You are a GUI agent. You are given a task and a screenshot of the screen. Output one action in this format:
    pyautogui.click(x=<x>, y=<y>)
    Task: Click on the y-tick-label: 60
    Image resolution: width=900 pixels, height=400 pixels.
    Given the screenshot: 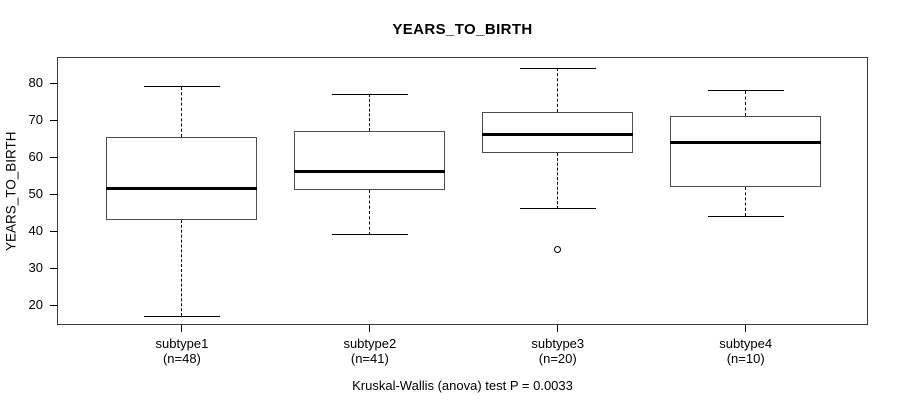 What is the action you would take?
    pyautogui.click(x=35, y=157)
    